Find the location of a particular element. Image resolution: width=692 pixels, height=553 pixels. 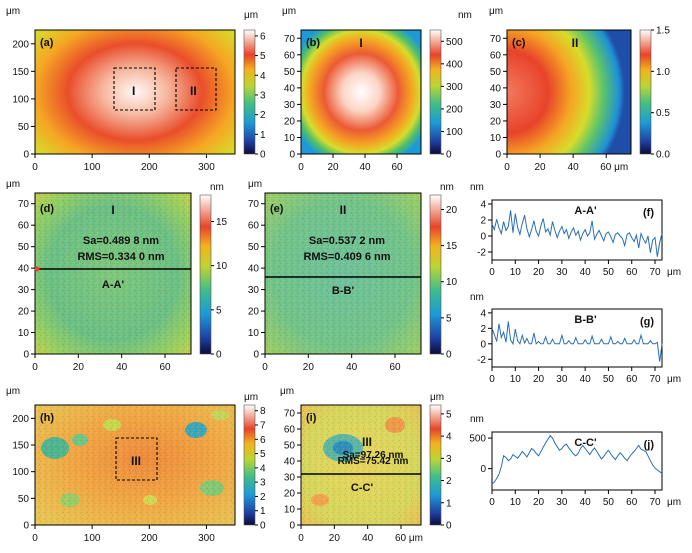

cbar-tick-label-a-3: 3 is located at coordinates (263, 95).